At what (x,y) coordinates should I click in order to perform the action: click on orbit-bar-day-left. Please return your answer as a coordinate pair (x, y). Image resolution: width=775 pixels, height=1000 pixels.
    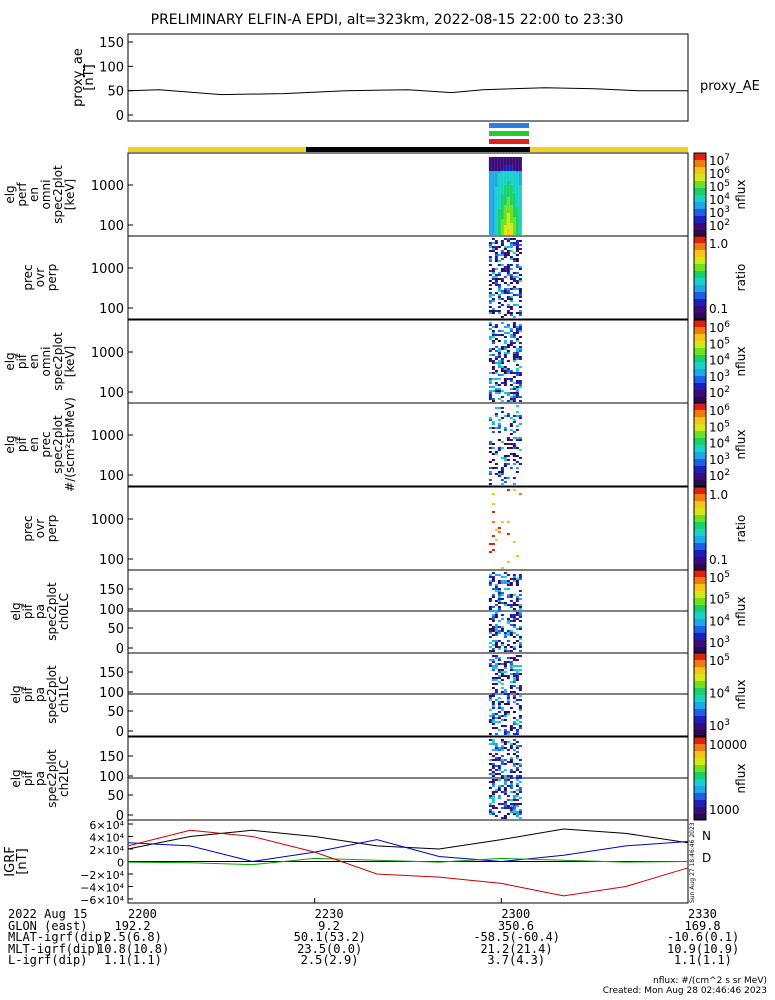
    Looking at the image, I should click on (217, 149).